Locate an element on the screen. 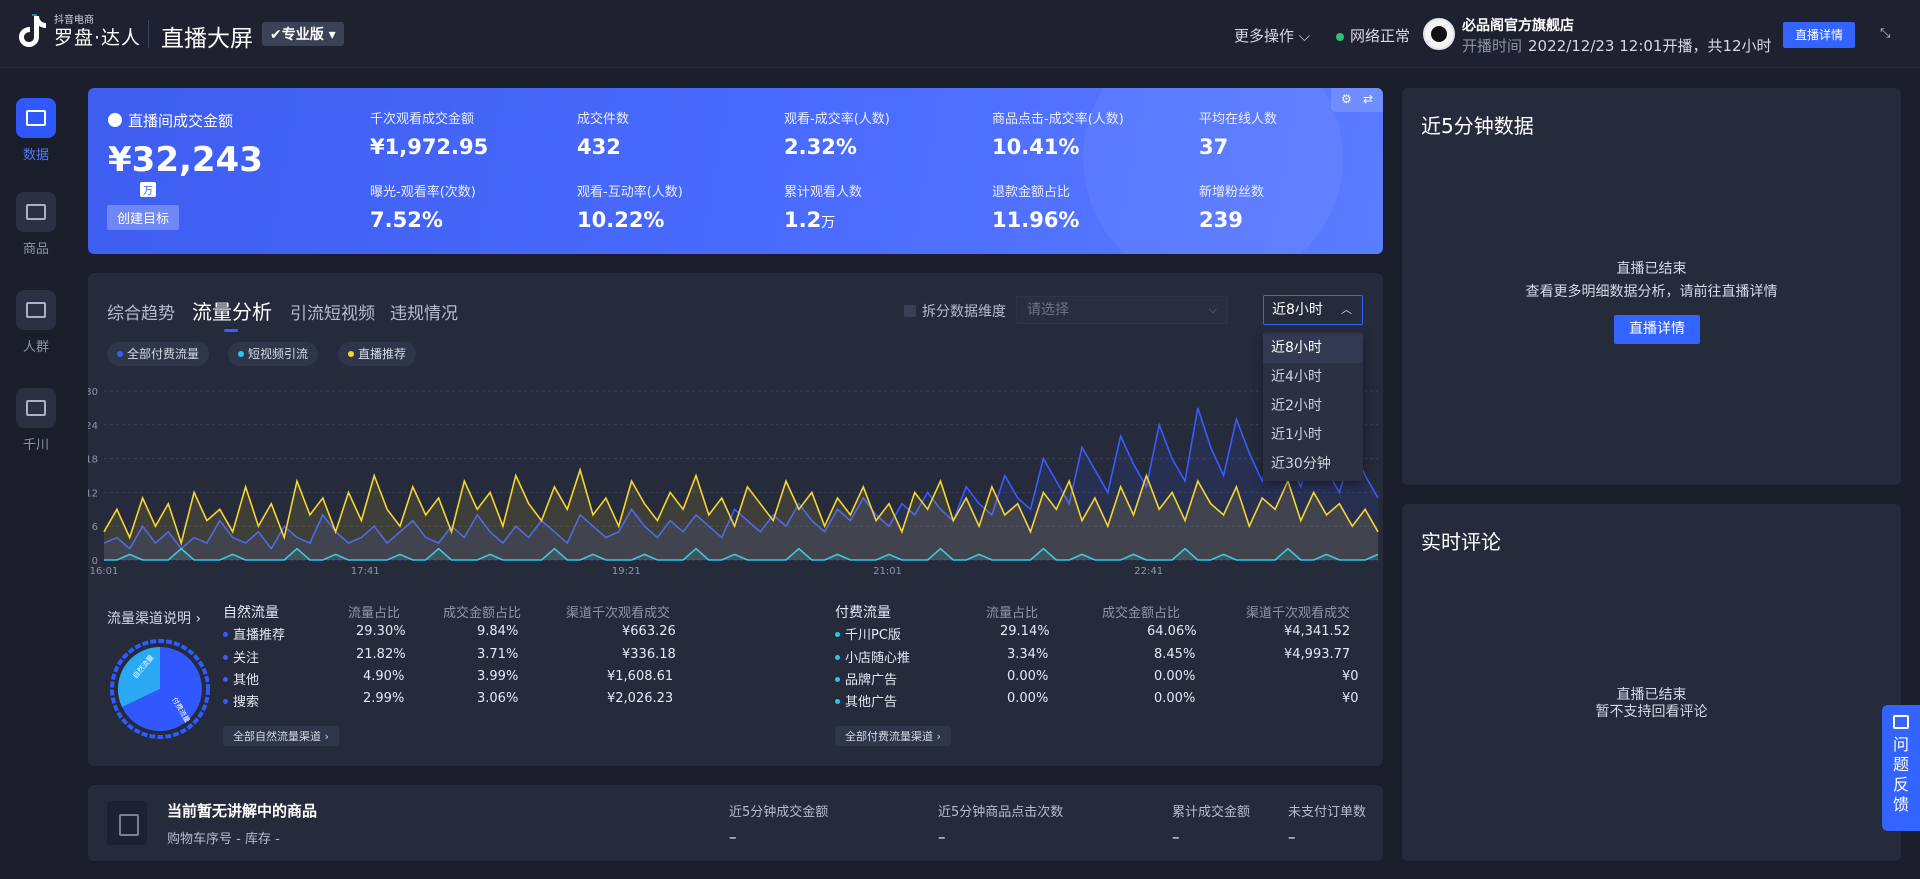 Image resolution: width=1920 pixels, height=879 pixels. chart-icon is located at coordinates (36, 118).